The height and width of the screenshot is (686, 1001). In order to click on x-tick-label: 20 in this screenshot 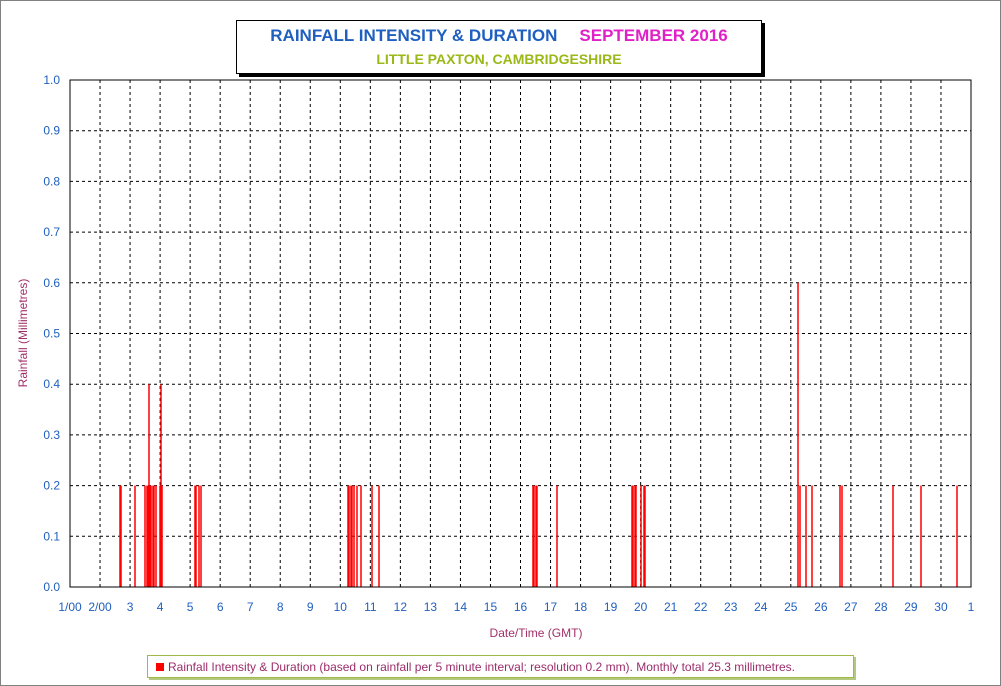, I will do `click(641, 607)`.